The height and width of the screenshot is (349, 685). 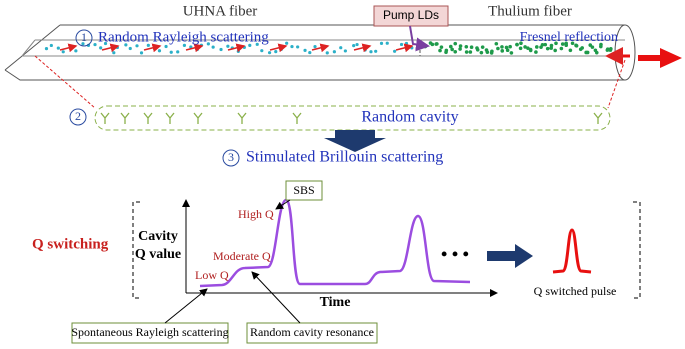 What do you see at coordinates (344, 157) in the screenshot?
I see `step-label: Stimulated Brillouin scattering` at bounding box center [344, 157].